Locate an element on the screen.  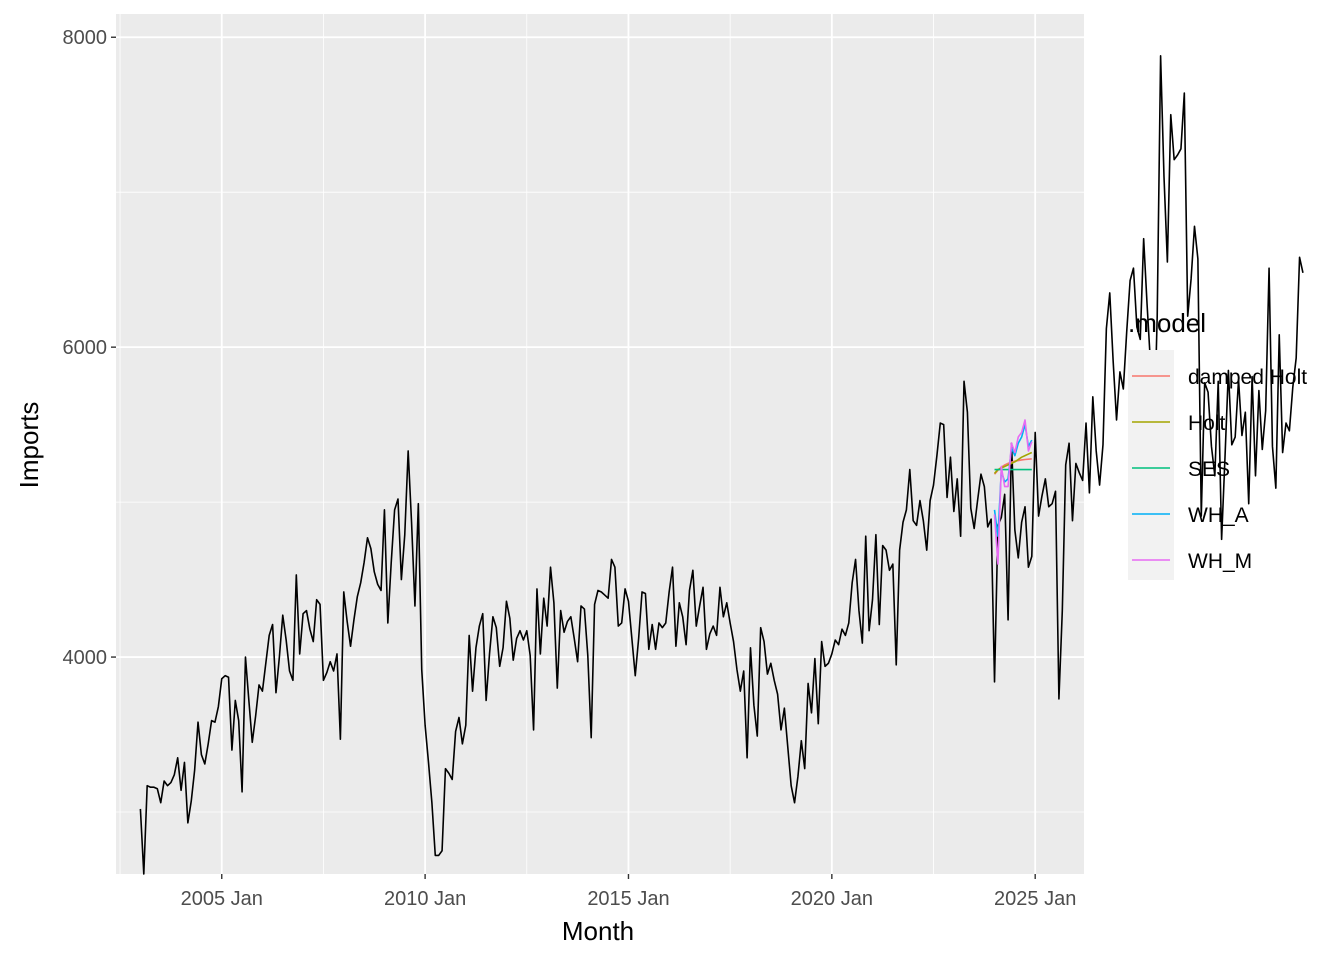
legend-label-damped-holt: damped Holt is located at coordinates (1247, 377).